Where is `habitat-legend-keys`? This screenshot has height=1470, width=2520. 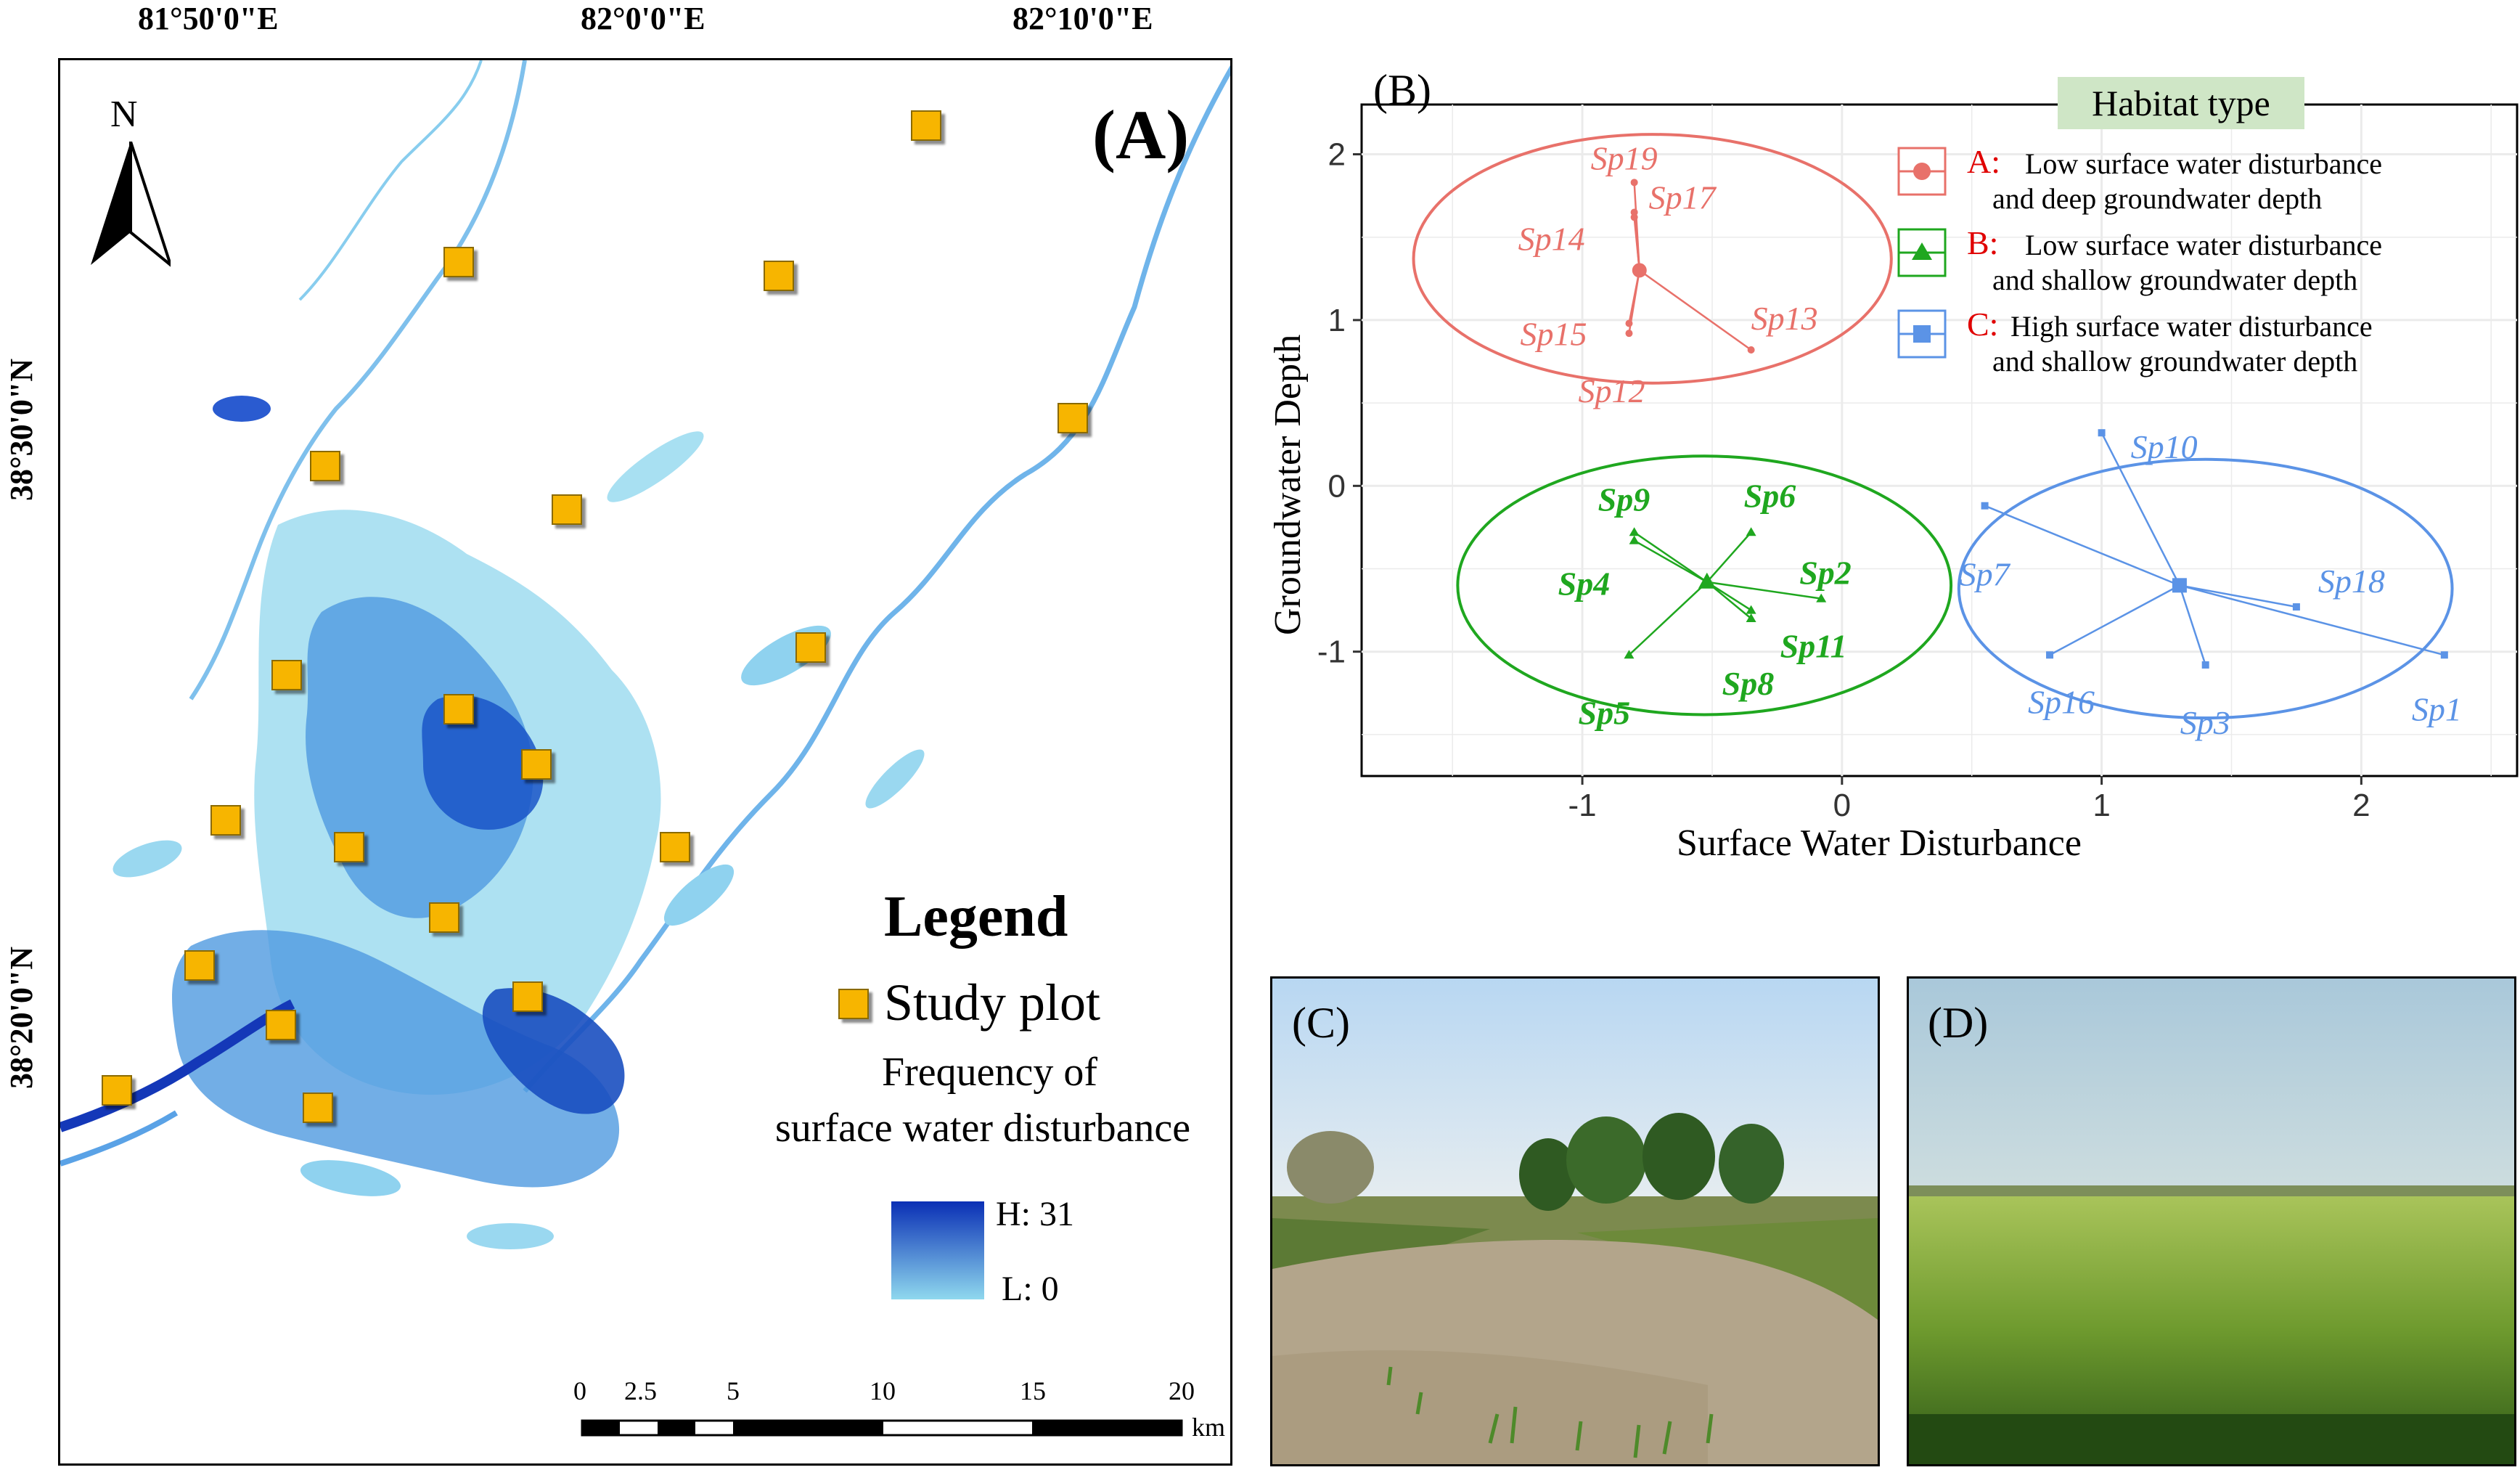
habitat-legend-keys is located at coordinates (1922, 253).